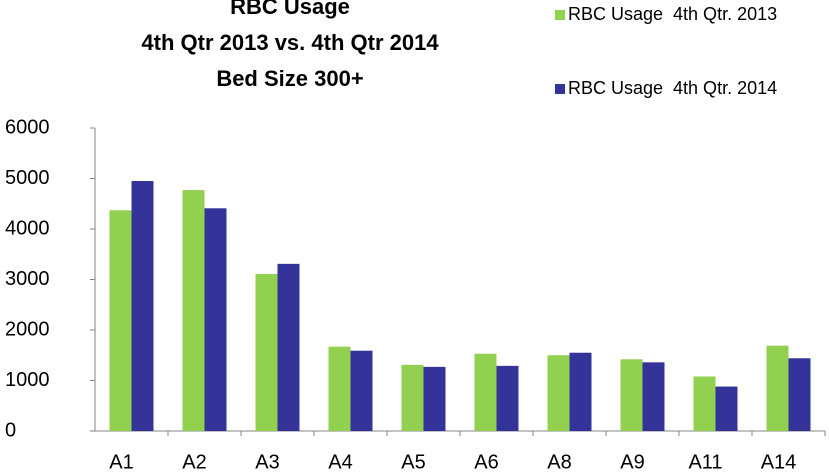  I want to click on legend-label: RBC Usage 4th Qtr. 2013, so click(673, 14).